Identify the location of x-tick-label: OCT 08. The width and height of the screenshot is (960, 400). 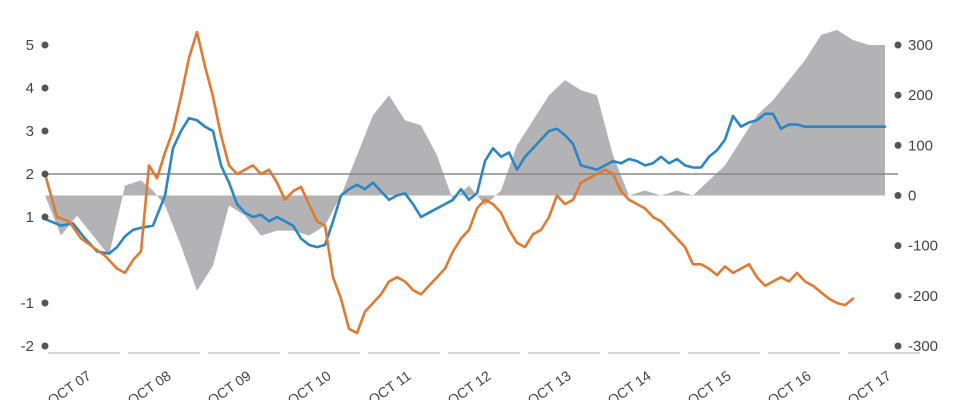
(149, 383).